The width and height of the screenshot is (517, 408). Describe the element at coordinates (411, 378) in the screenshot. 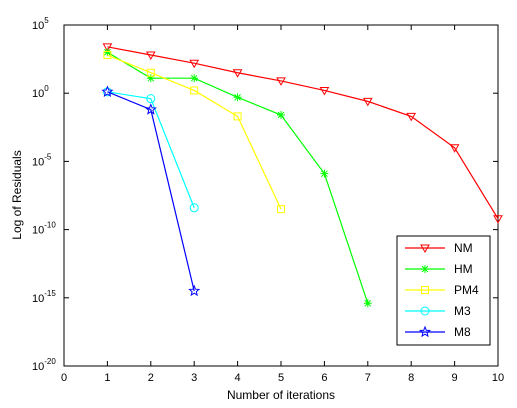

I see `x-tick-label: 8` at that location.